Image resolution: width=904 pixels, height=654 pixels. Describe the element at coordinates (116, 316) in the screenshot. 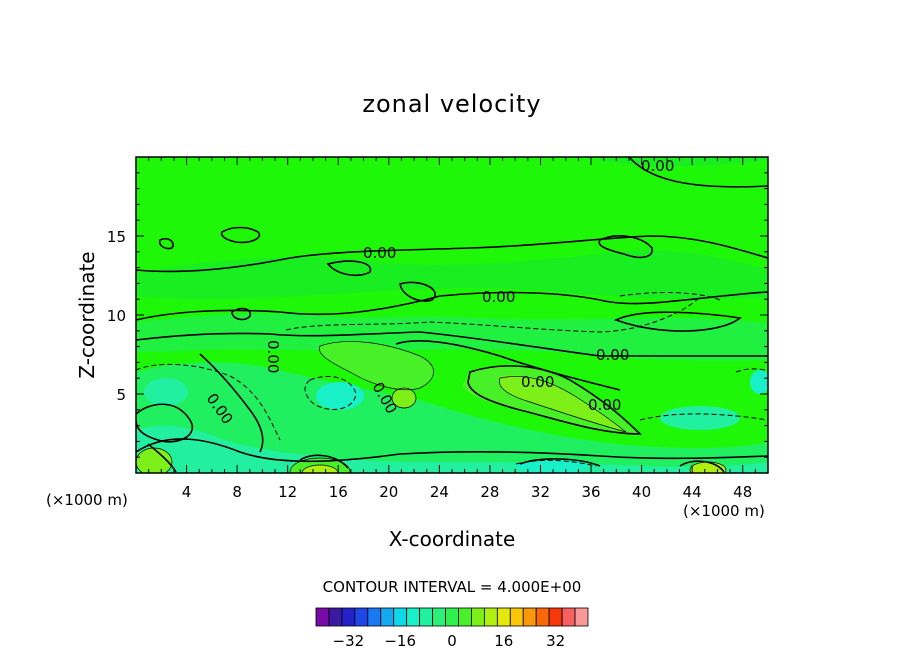

I see `y-tick-label: 10` at that location.